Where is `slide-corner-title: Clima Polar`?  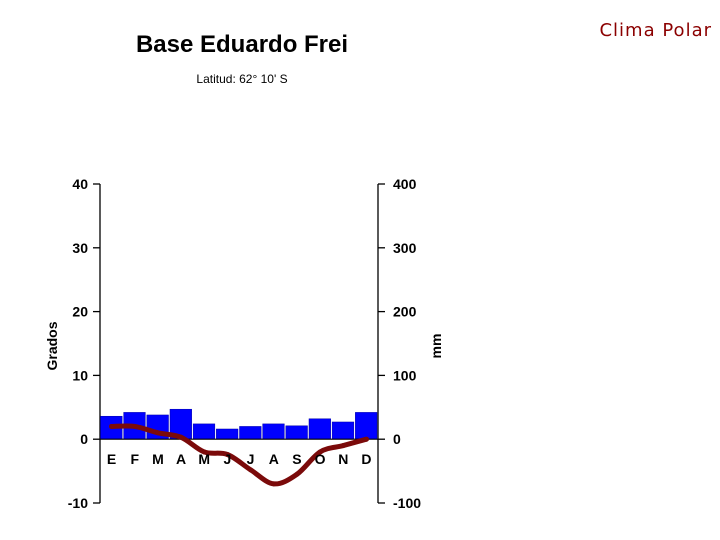
slide-corner-title: Clima Polar is located at coordinates (655, 30).